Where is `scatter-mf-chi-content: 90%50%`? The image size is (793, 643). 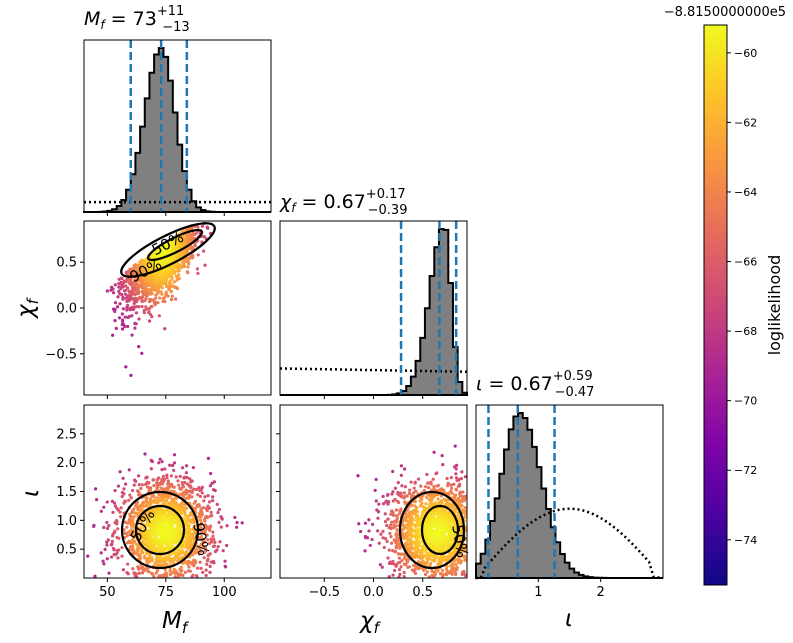 scatter-mf-chi-content: 90%50% is located at coordinates (160, 299).